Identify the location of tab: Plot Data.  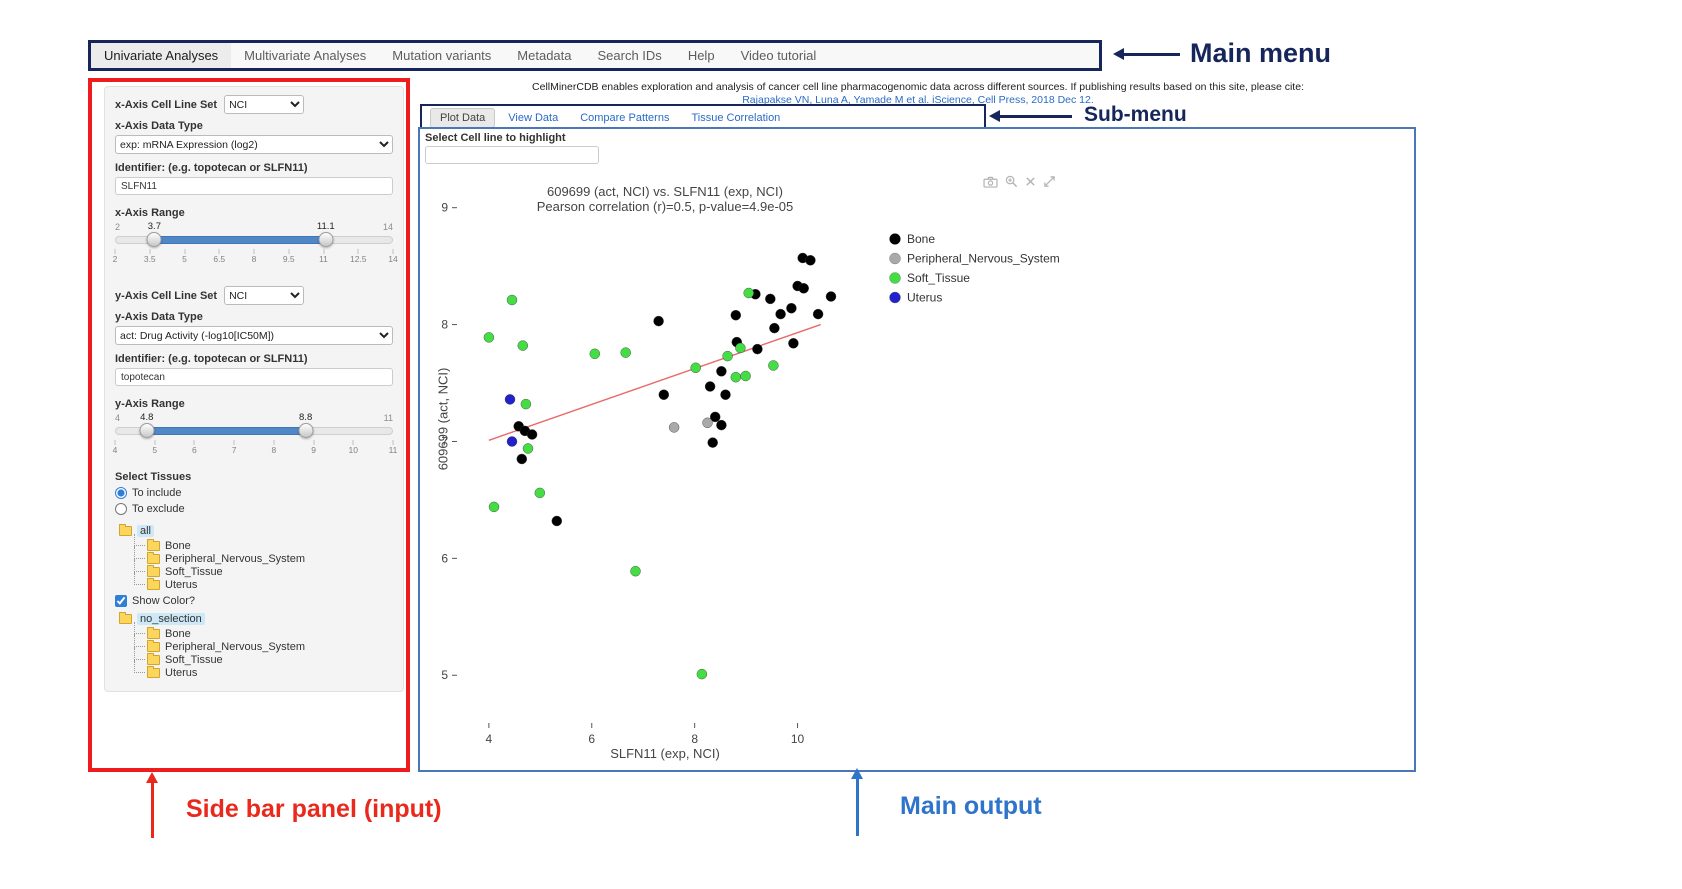
(463, 117).